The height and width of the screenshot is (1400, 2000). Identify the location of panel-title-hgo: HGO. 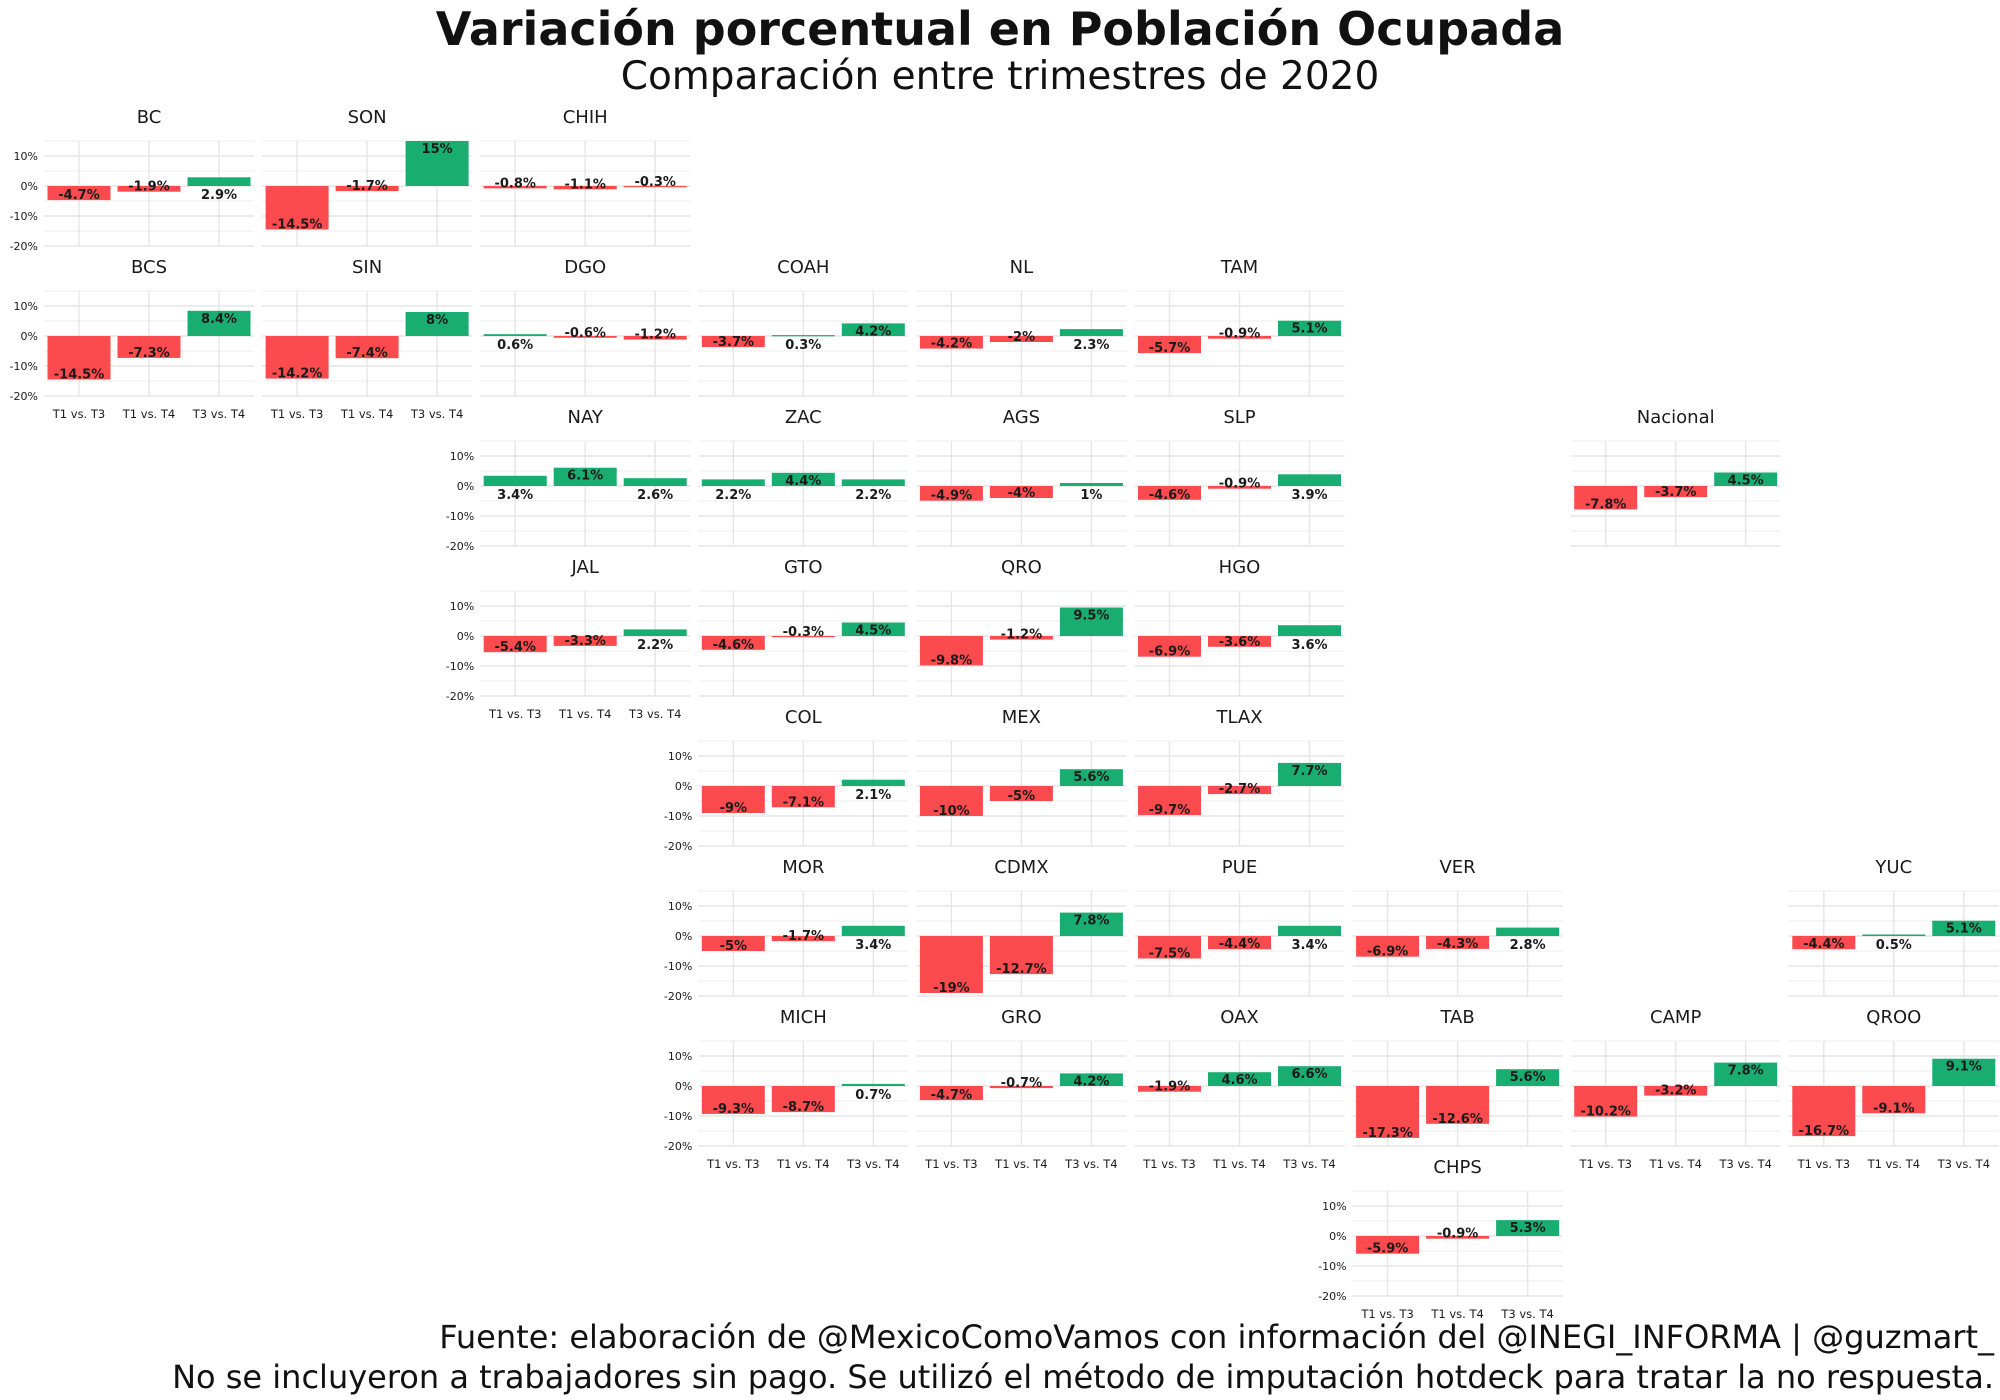
(1240, 567).